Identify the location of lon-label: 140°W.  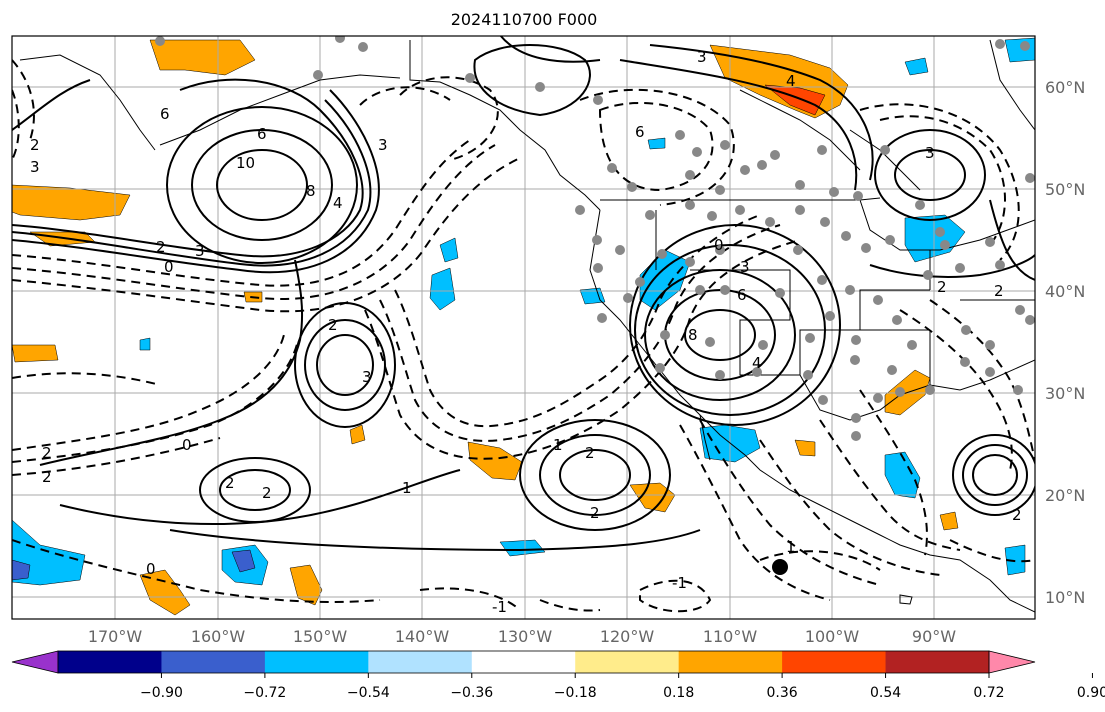
(422, 636).